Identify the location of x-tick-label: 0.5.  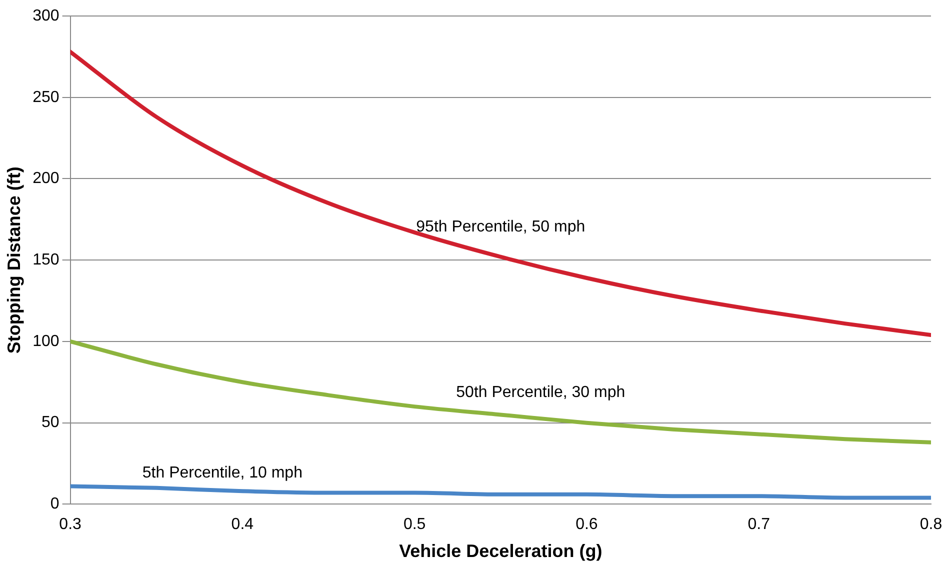
(414, 525).